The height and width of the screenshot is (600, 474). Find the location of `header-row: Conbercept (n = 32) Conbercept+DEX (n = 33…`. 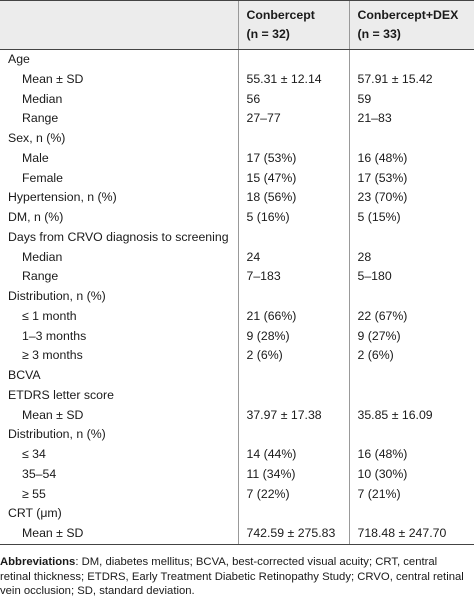

header-row: Conbercept (n = 32) Conbercept+DEX (n = 33… is located at coordinates (237, 25).